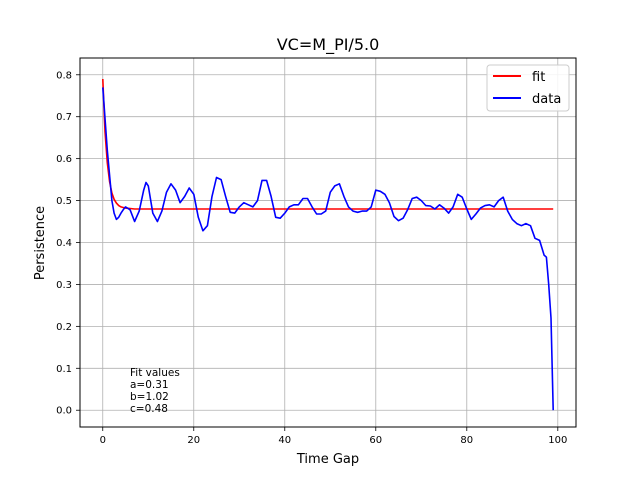 The image size is (640, 480). I want to click on fit-values-annotation: Fit values a=0.31 b=1.02 c=0.48, so click(155, 391).